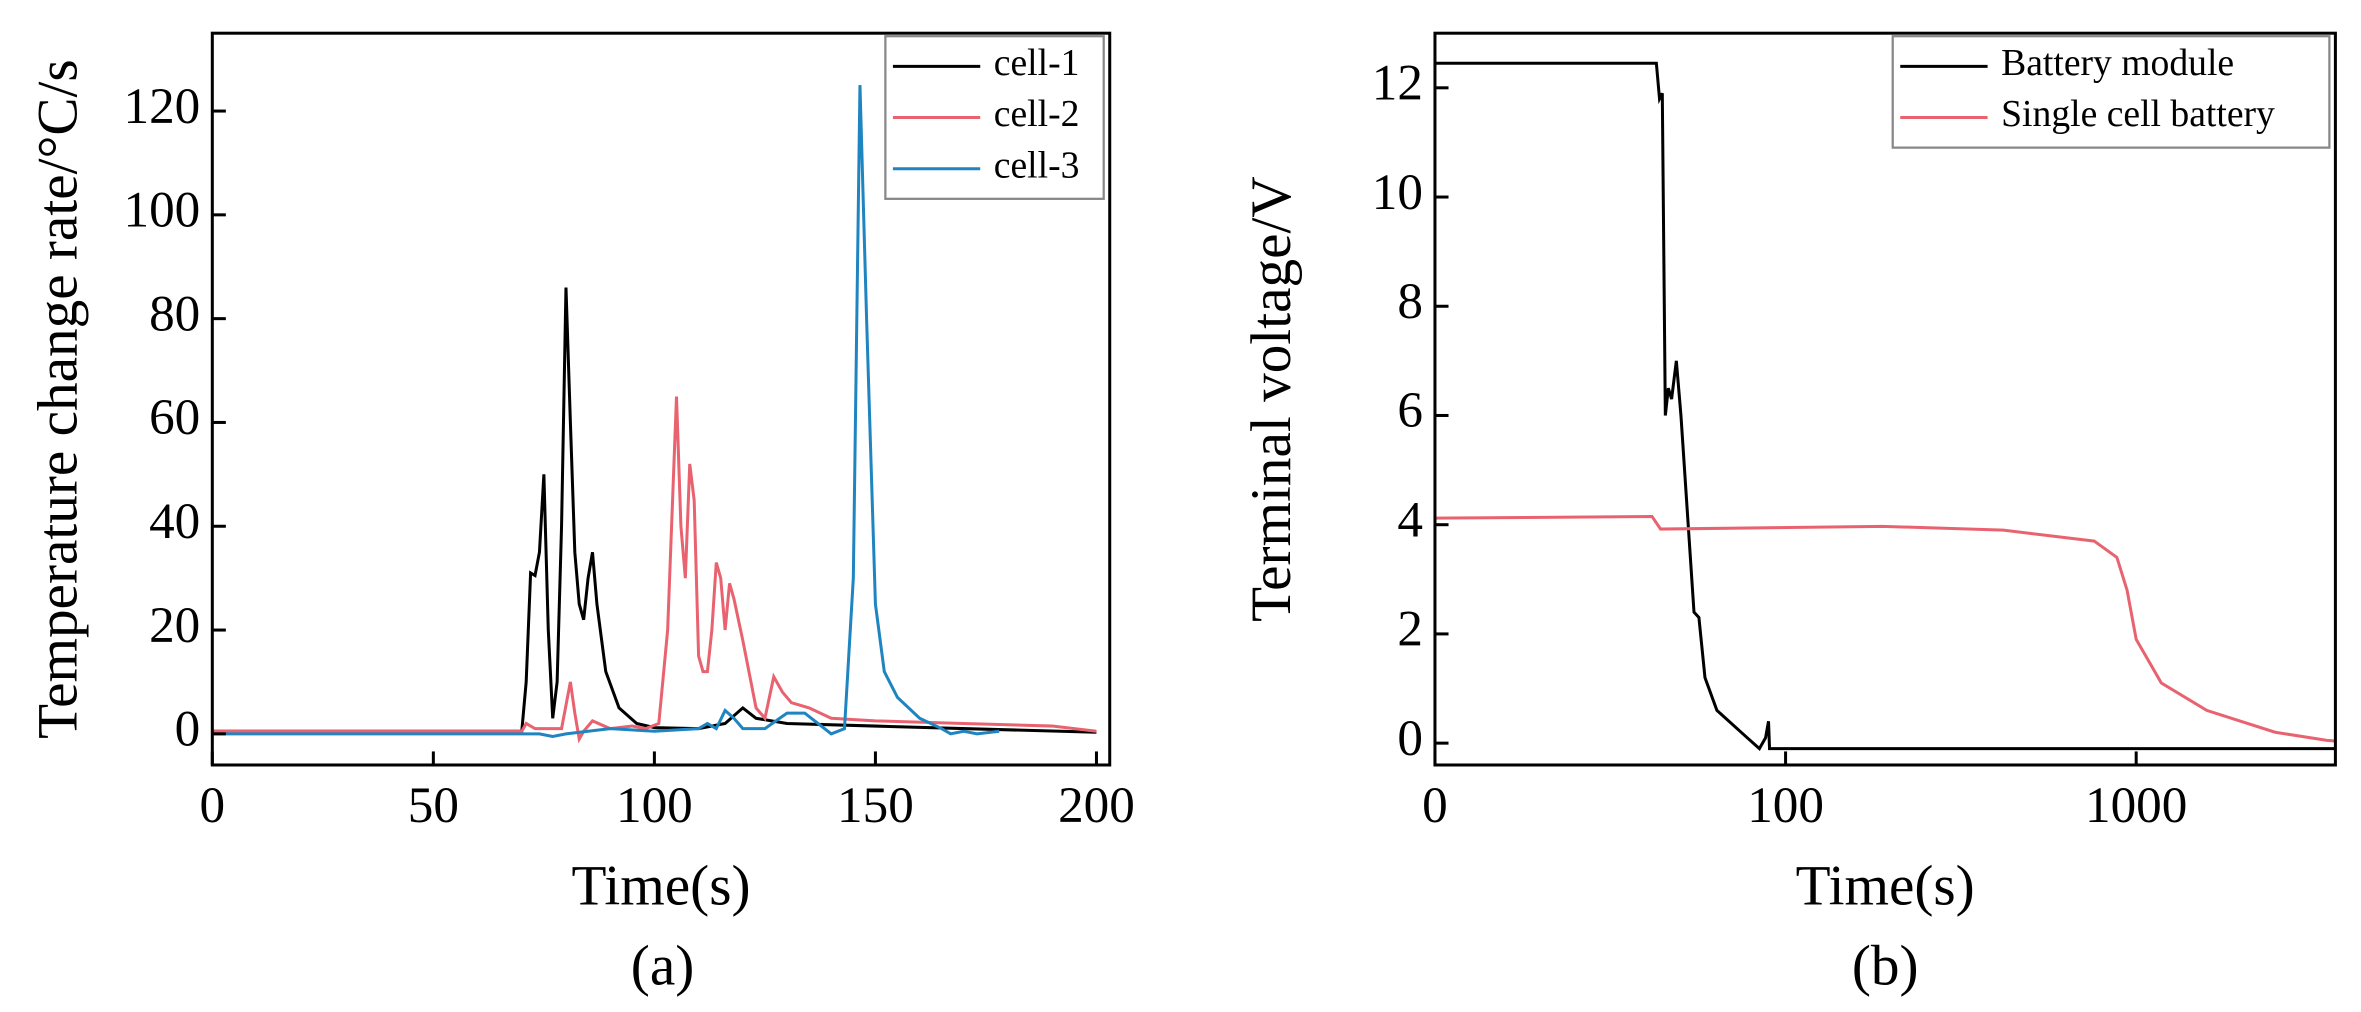 This screenshot has width=2361, height=1012. What do you see at coordinates (2117, 63) in the screenshot?
I see `legend-label: Battery module` at bounding box center [2117, 63].